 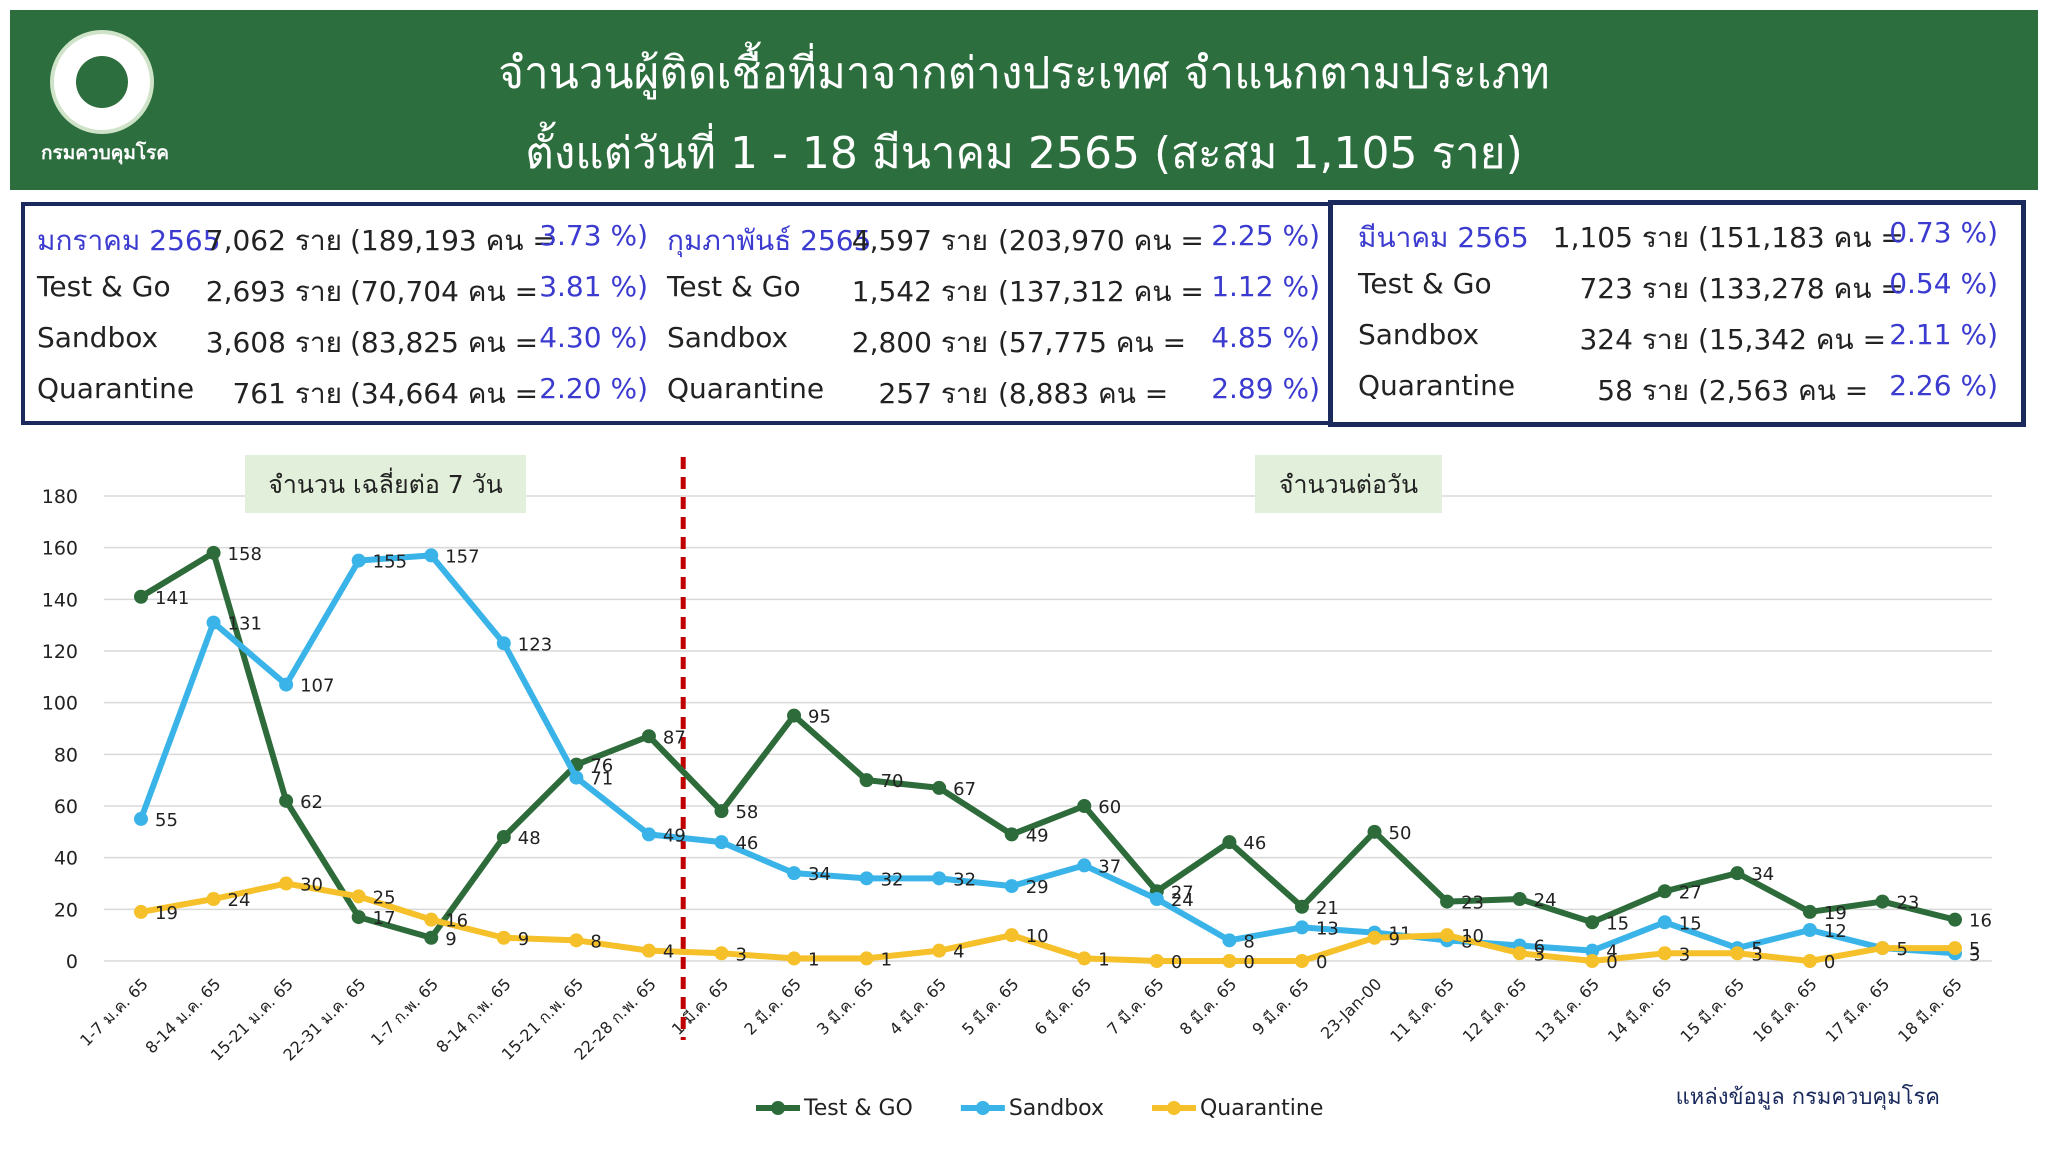 What do you see at coordinates (1907, 903) in the screenshot?
I see `data-label: 23` at bounding box center [1907, 903].